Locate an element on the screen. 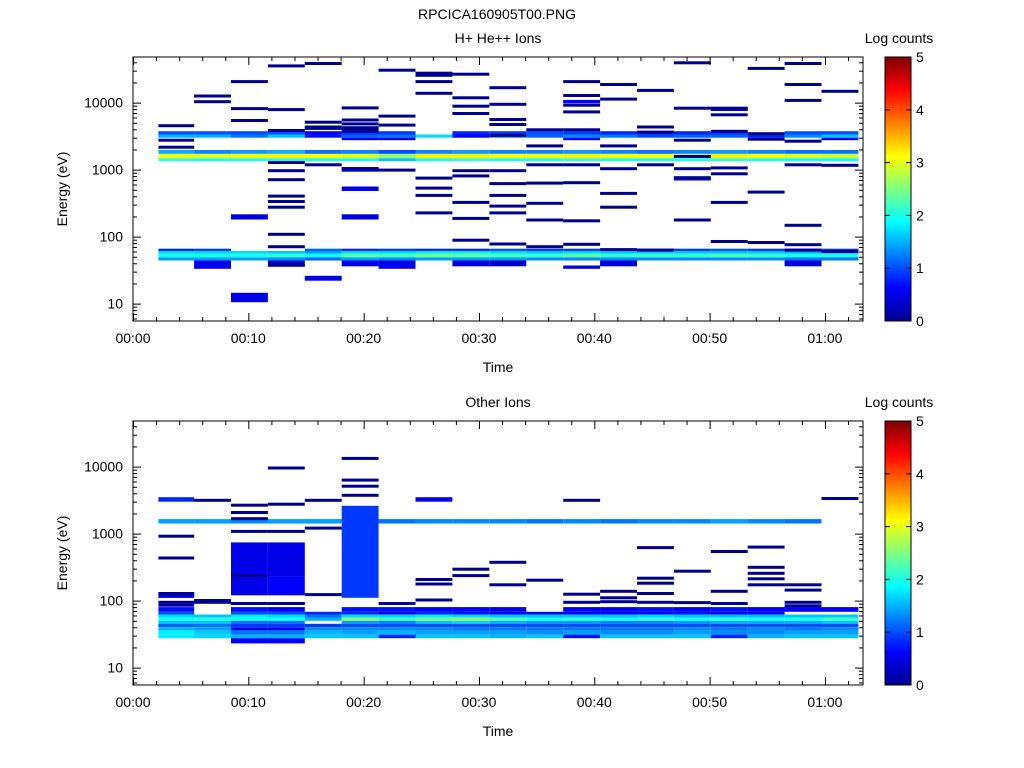 This screenshot has width=1024, height=768. x-tick-label: 00:10 is located at coordinates (248, 702).